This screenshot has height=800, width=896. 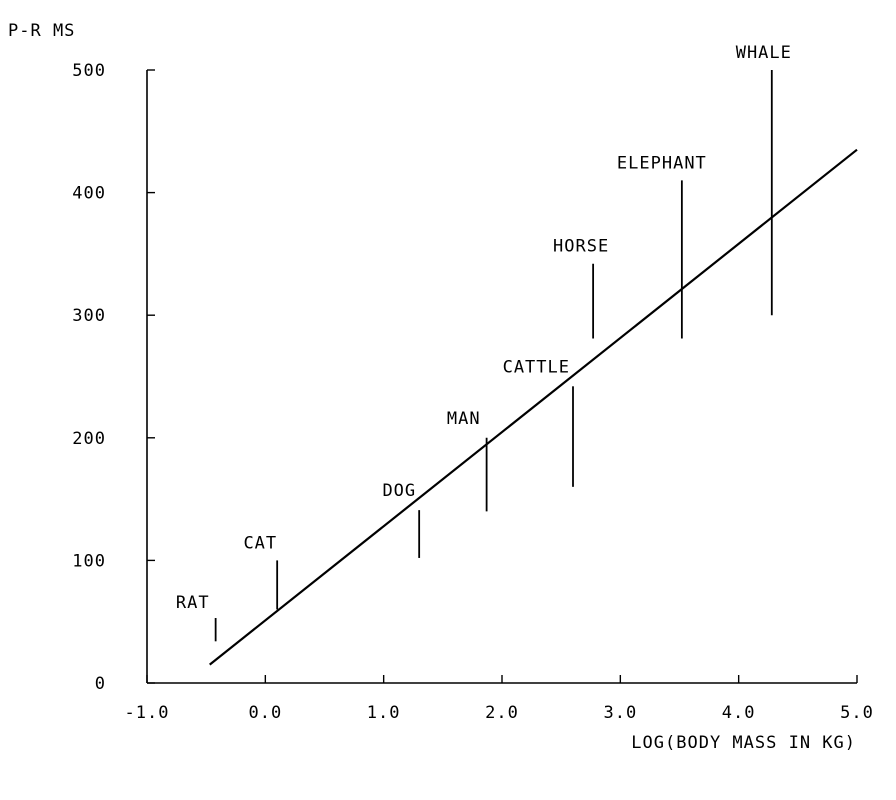 What do you see at coordinates (113, 377) in the screenshot?
I see `y-axis-ticks: 0 100 200 300 400 500` at bounding box center [113, 377].